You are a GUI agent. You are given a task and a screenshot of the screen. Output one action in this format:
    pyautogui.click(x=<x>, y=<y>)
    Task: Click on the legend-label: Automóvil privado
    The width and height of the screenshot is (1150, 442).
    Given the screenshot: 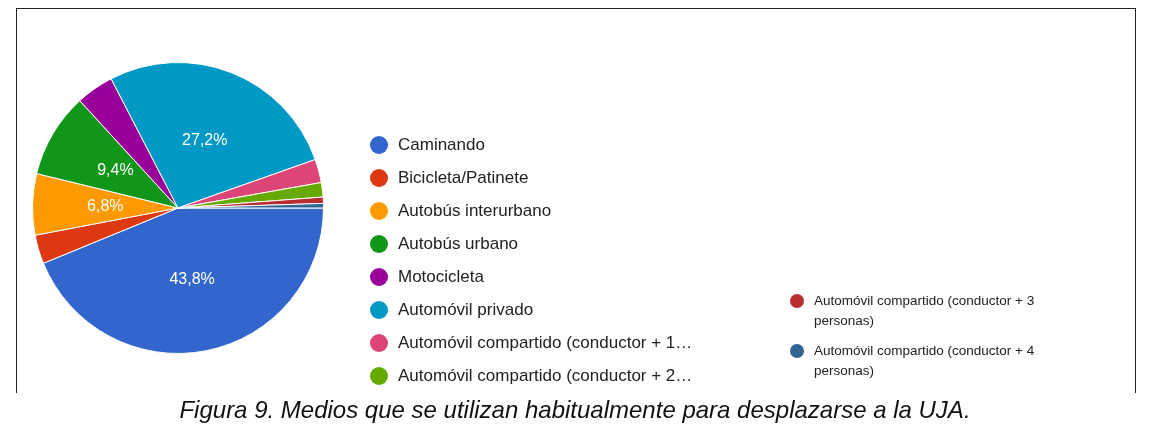 What is the action you would take?
    pyautogui.click(x=466, y=309)
    